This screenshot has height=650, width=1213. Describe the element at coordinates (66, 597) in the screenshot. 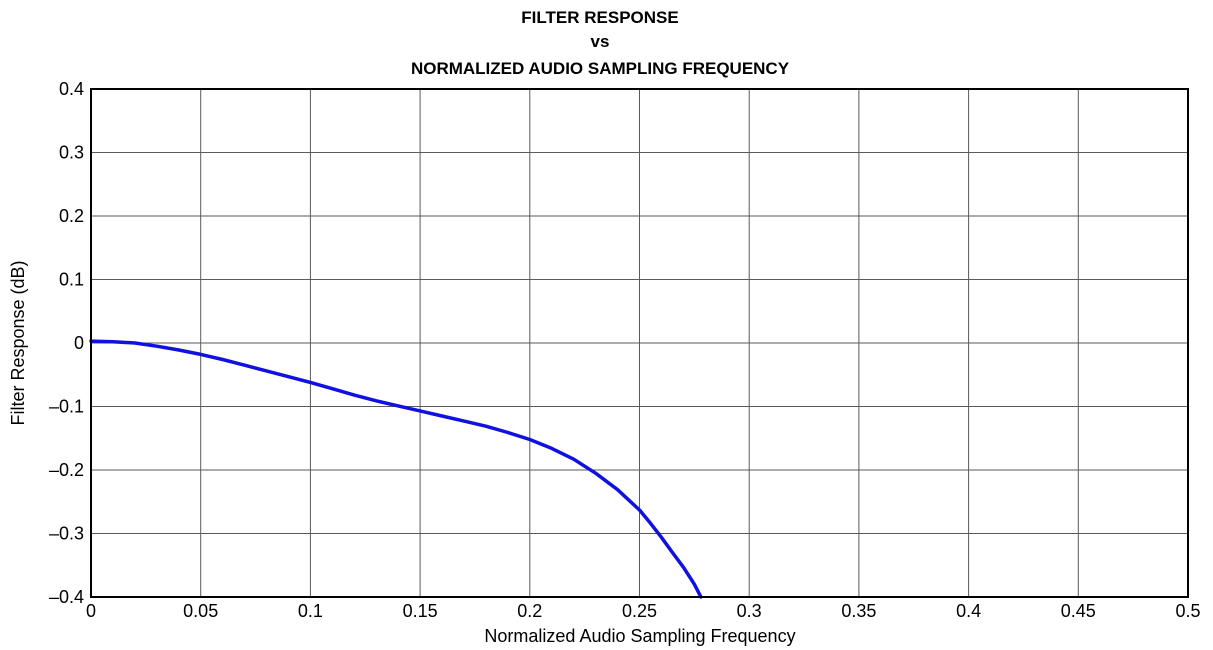

I see `y-tick-label: –0.4` at that location.